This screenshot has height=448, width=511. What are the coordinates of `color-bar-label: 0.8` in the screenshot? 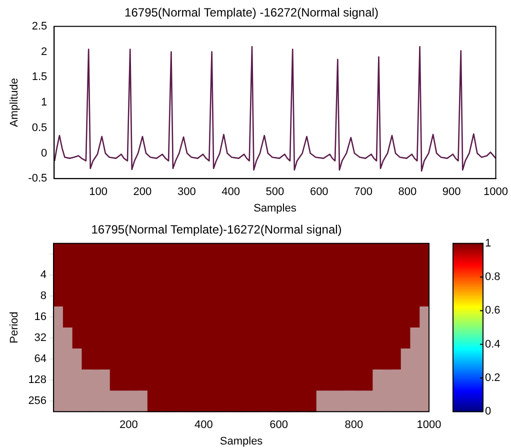 It's located at (492, 277).